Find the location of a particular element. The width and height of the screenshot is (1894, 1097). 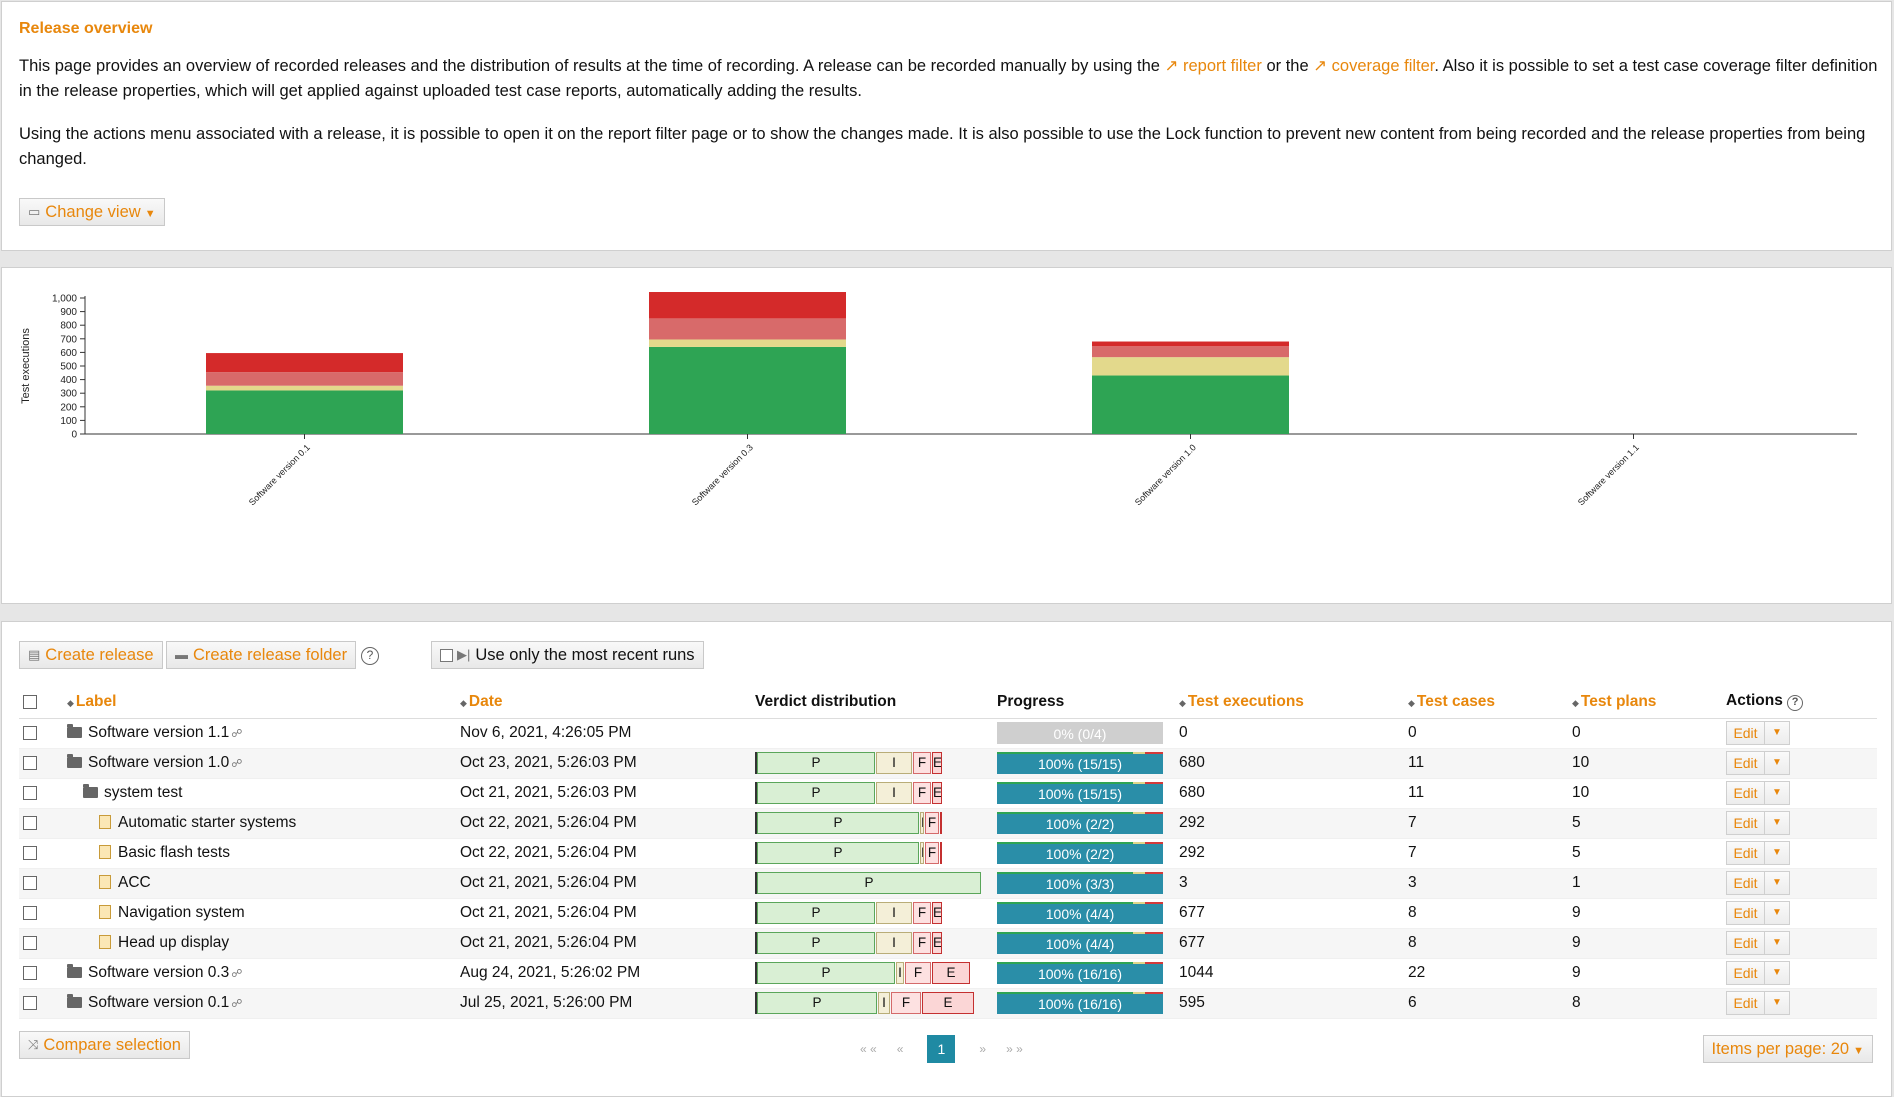

create-release-folder-button: ▬ Create release folder is located at coordinates (261, 655).